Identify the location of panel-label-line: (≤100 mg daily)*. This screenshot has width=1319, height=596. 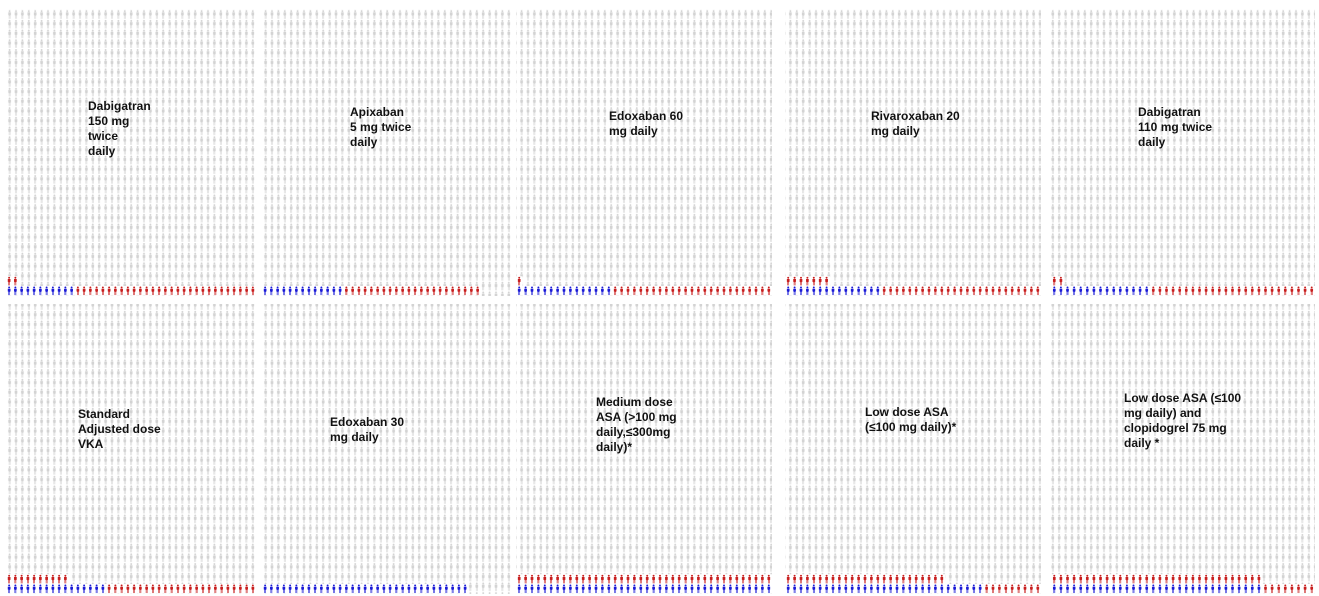
(911, 427).